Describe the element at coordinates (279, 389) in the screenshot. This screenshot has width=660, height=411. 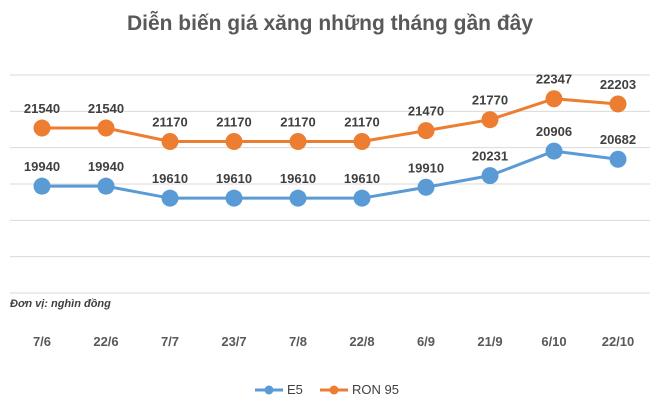
I see `legend-item-e5: E5` at that location.